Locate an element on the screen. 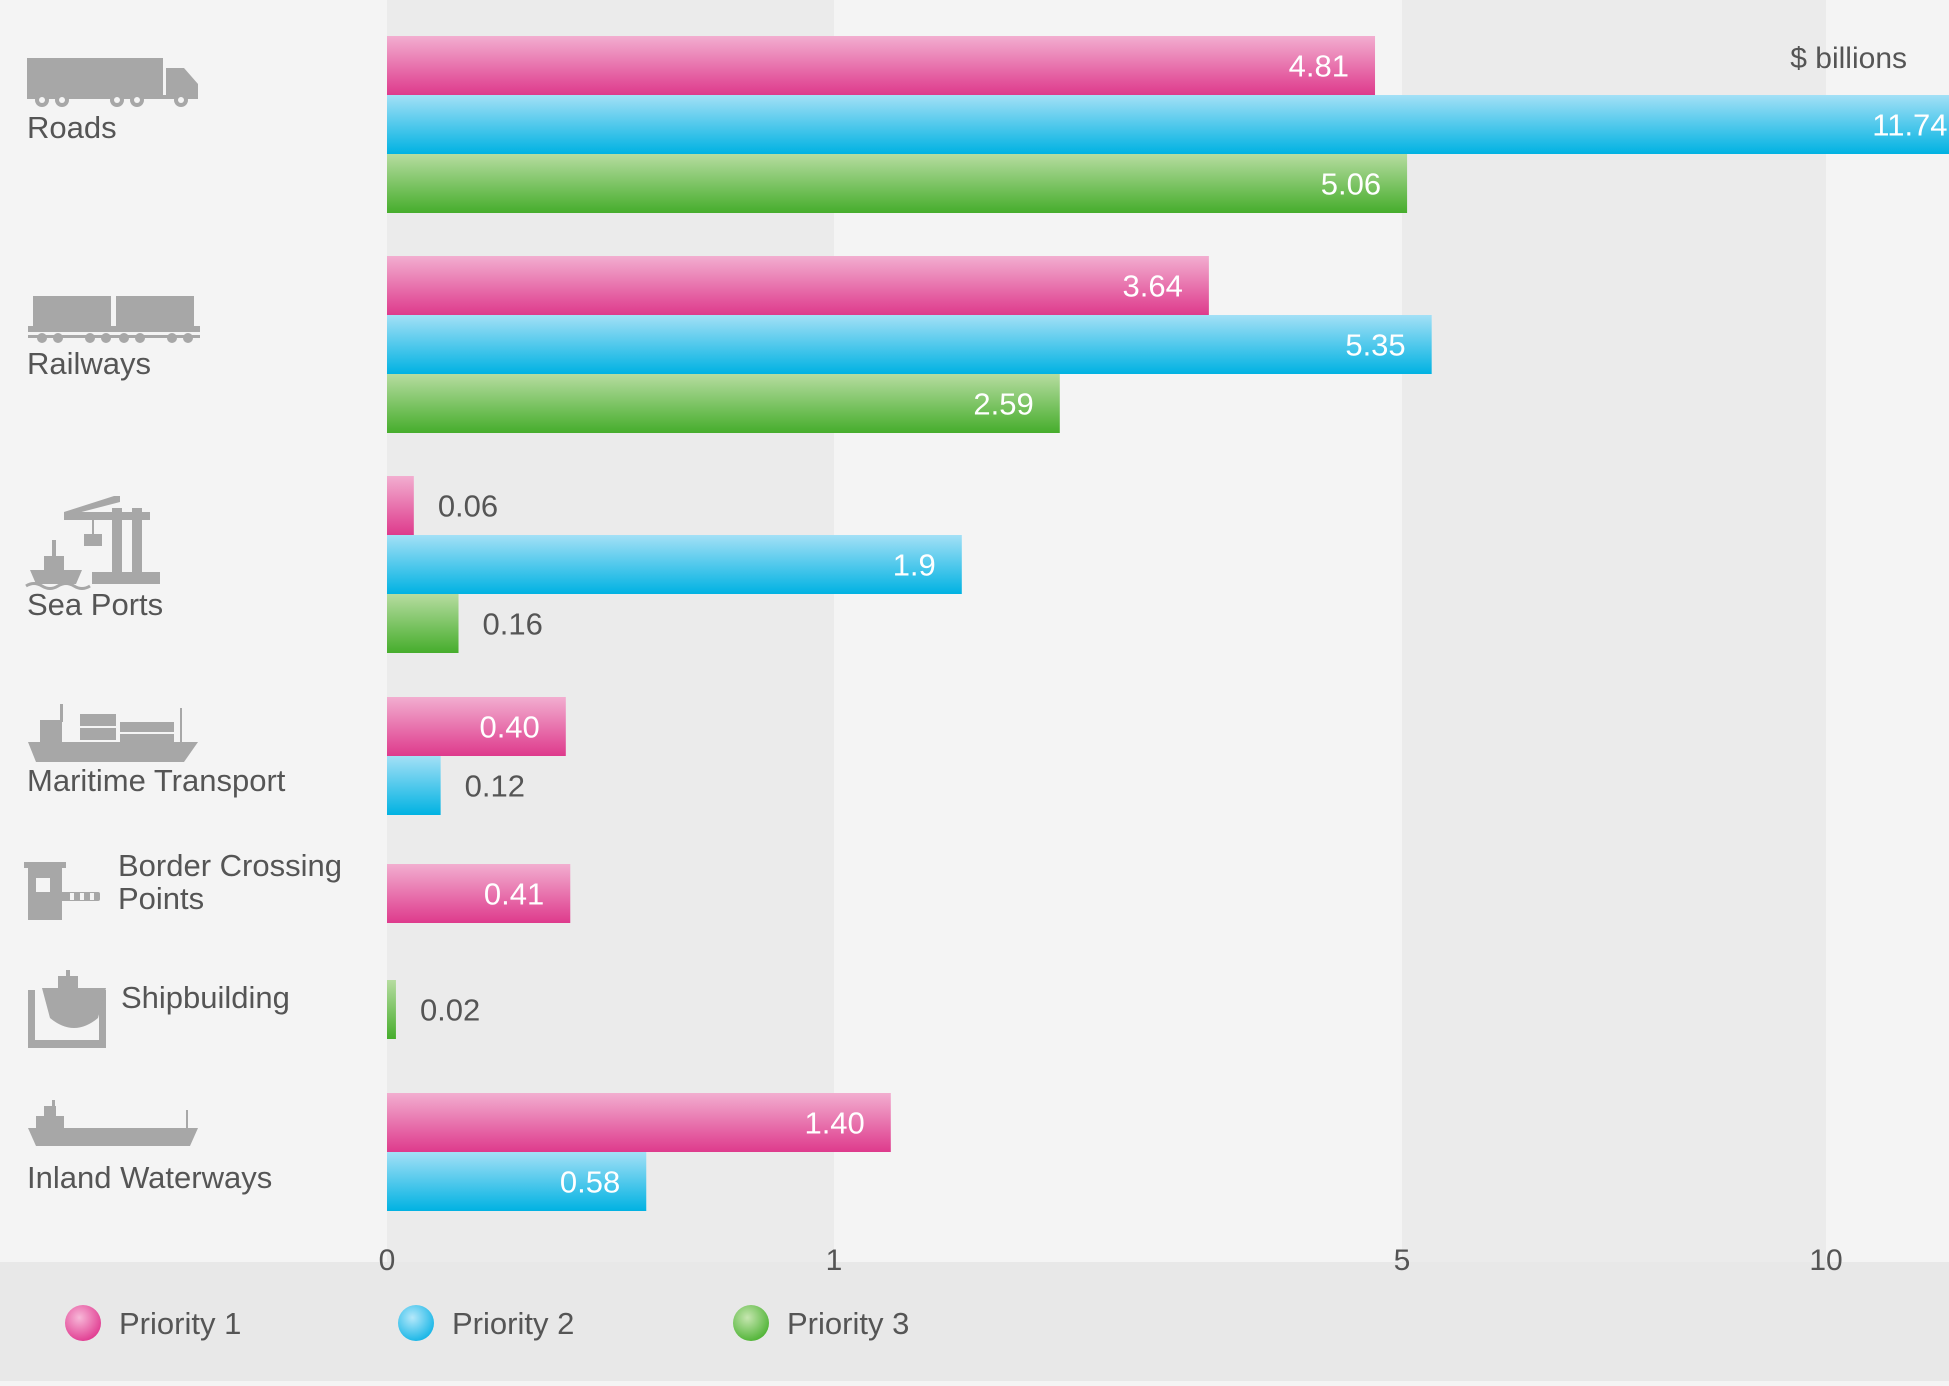 This screenshot has width=1949, height=1386. legend-label: Priority 2 is located at coordinates (513, 1323).